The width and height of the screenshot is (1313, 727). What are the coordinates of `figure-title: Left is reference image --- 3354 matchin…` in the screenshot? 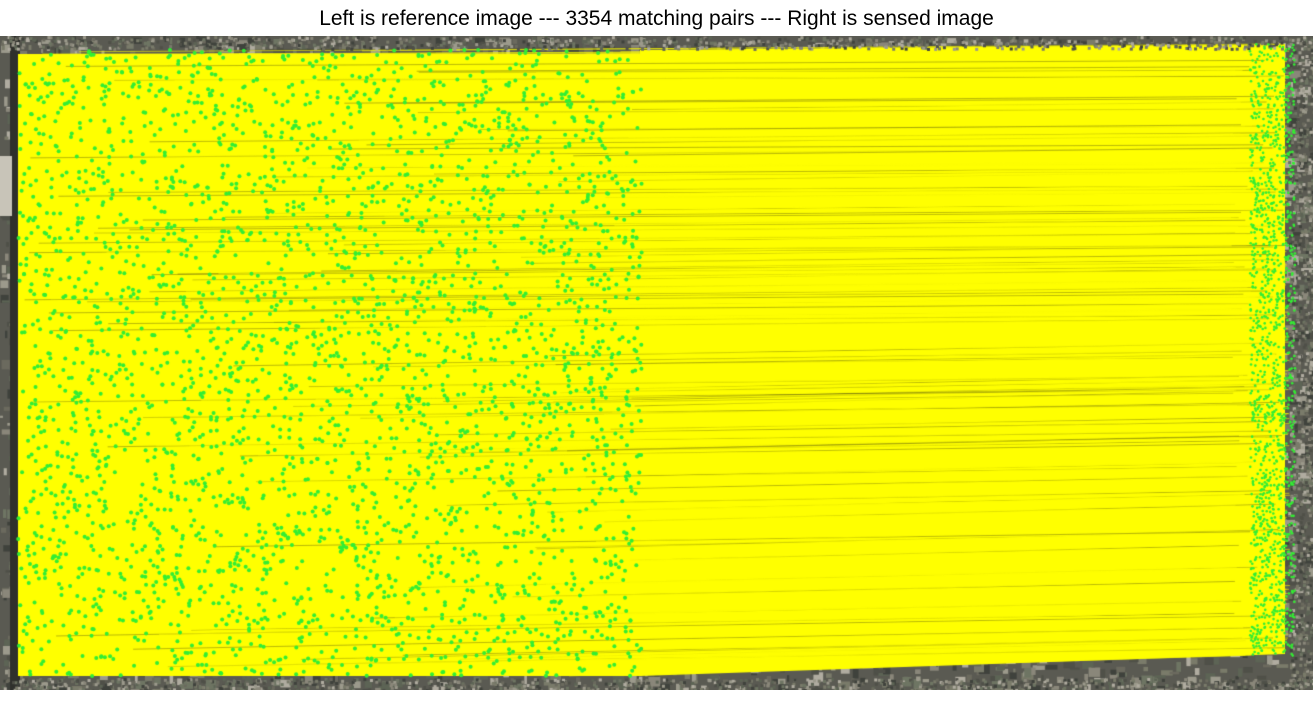 It's located at (656, 18).